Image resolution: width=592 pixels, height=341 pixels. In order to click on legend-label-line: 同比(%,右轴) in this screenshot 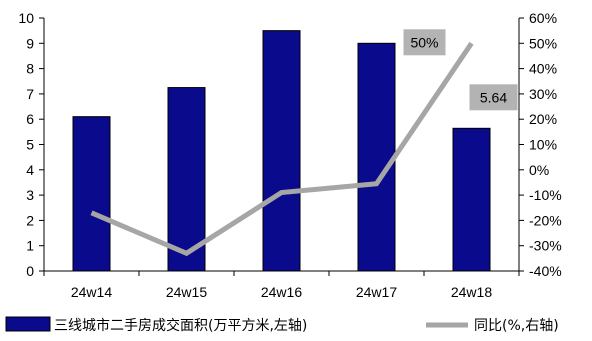, I will do `click(516, 326)`.